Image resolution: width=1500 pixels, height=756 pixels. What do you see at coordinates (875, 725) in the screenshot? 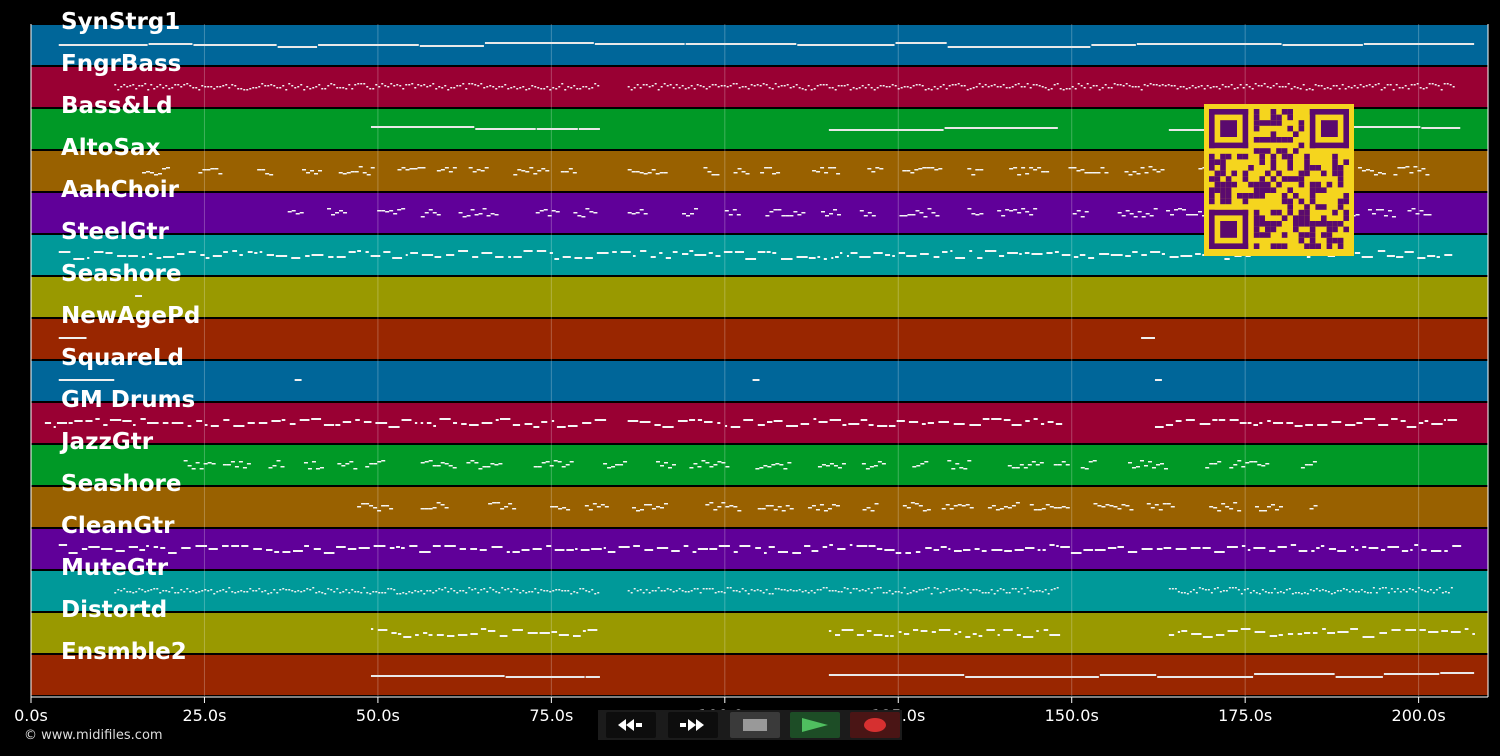
I see `record-button` at bounding box center [875, 725].